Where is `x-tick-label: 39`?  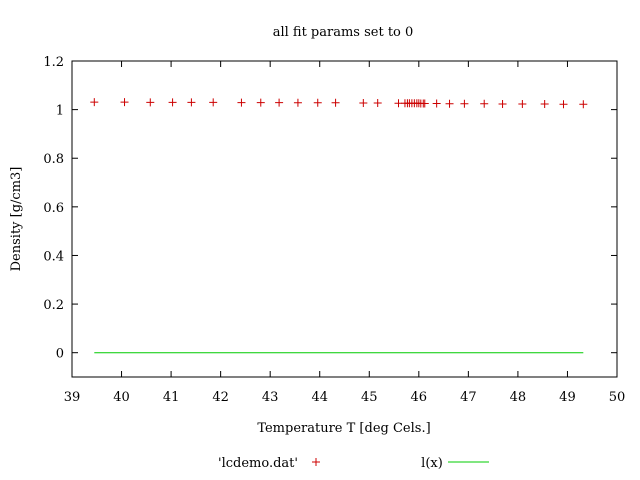 x-tick-label: 39 is located at coordinates (72, 397).